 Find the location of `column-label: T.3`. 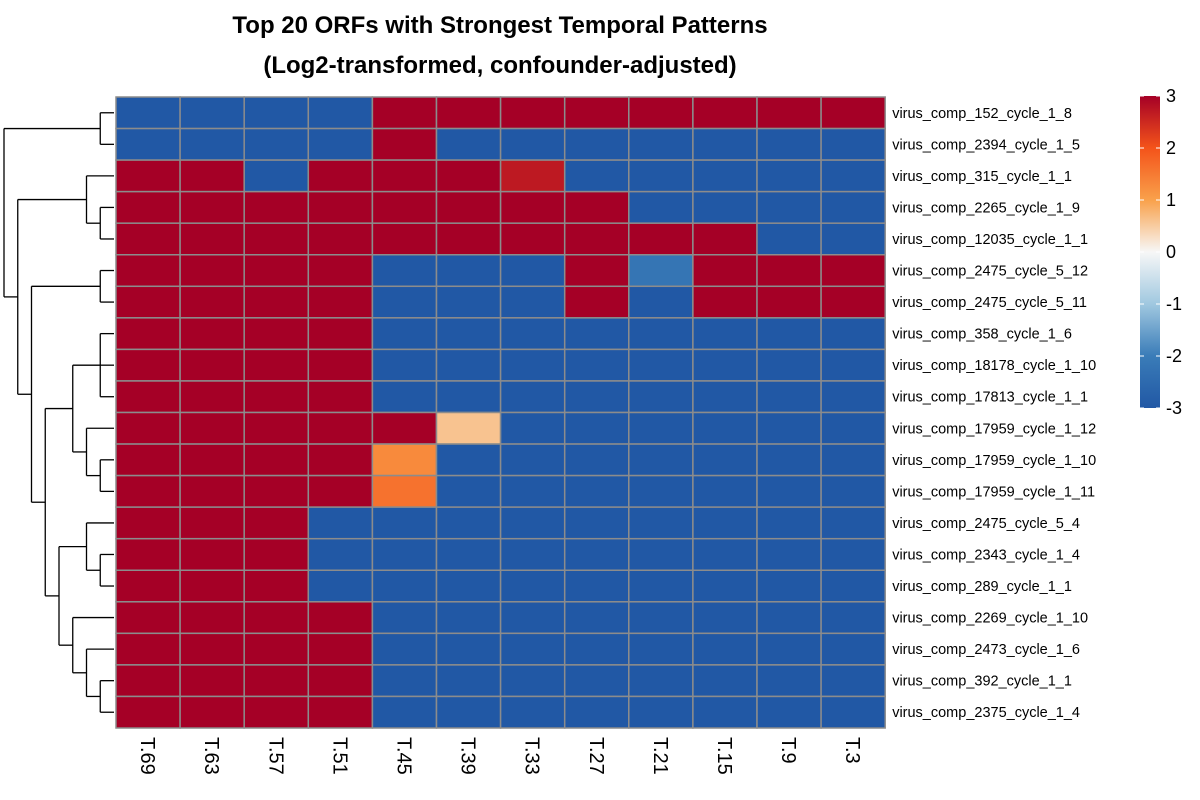

column-label: T.3 is located at coordinates (852, 750).